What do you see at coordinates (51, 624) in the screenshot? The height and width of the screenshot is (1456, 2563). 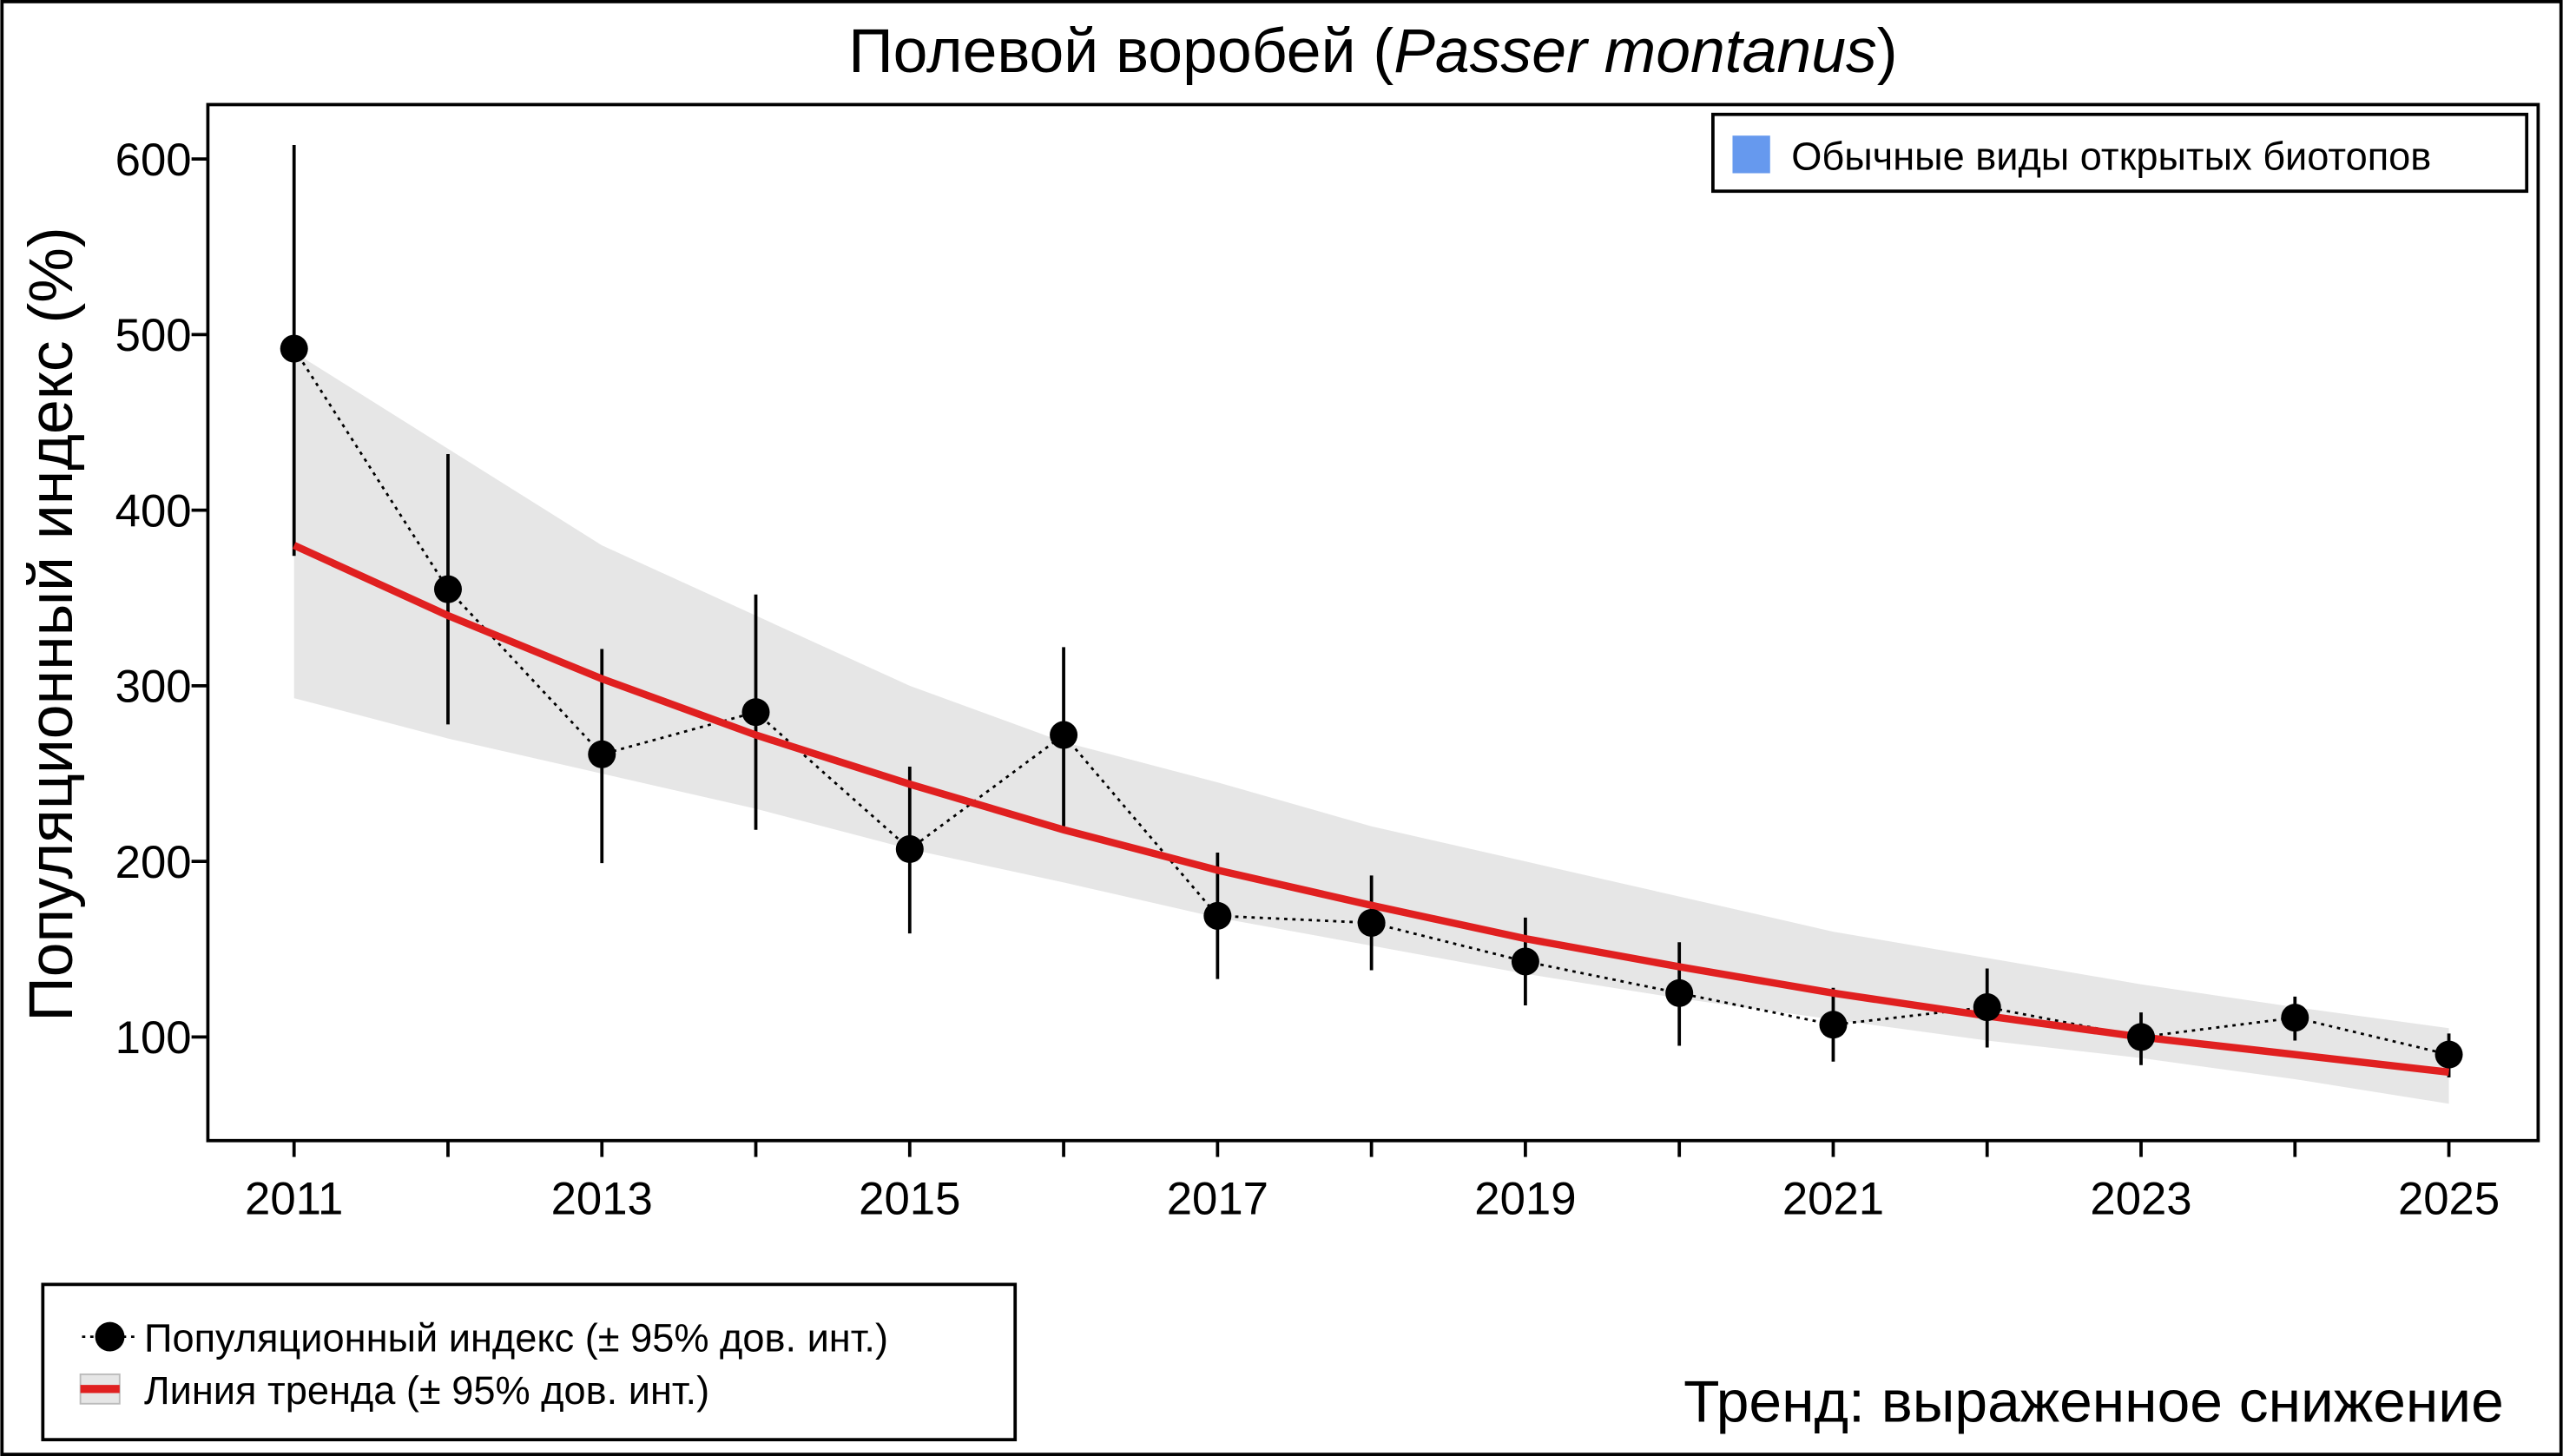 I see `y-axis-label: Популяционный индекс (%)` at bounding box center [51, 624].